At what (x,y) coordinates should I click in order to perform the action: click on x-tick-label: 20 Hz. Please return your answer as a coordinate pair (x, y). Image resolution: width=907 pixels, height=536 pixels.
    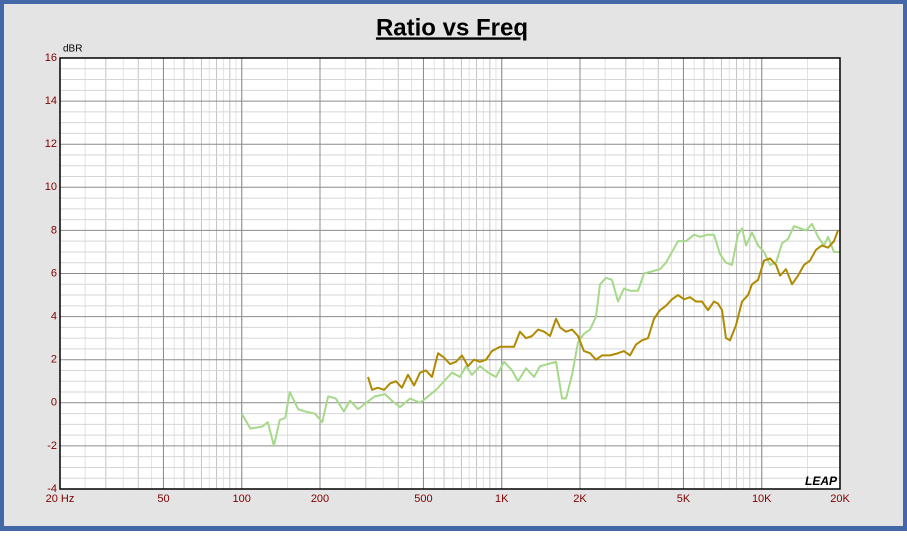
    Looking at the image, I should click on (60, 499).